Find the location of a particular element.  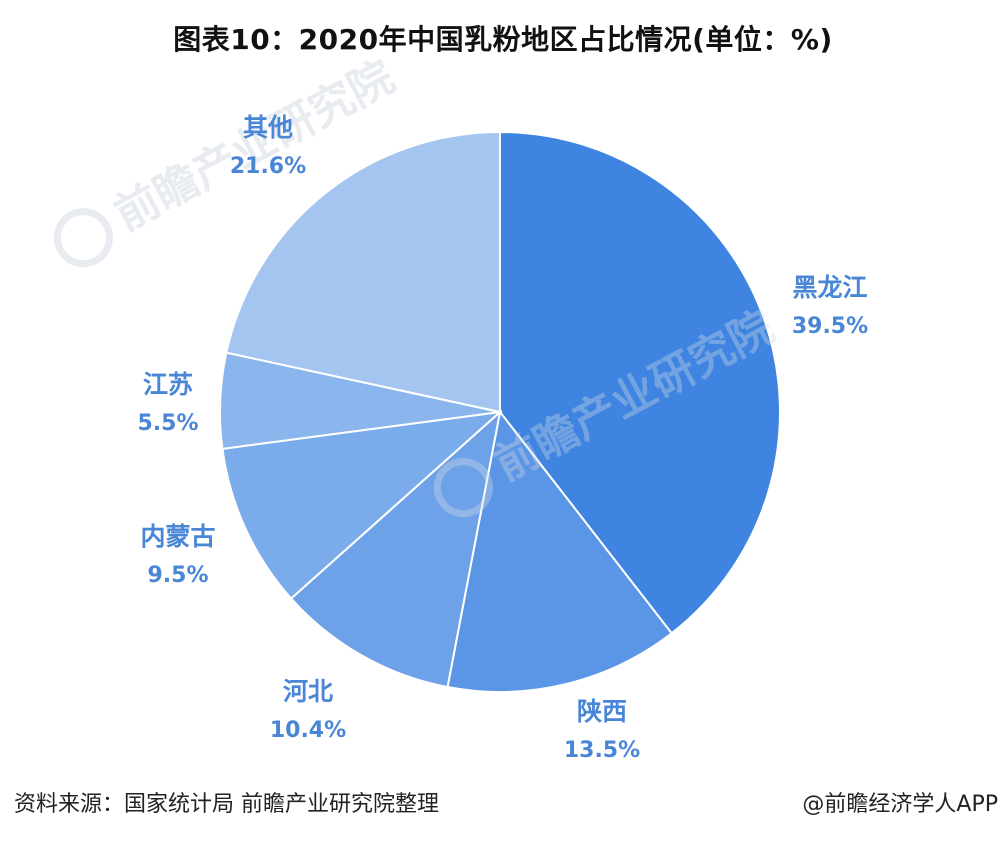

slice-label-name: 黑龙江 is located at coordinates (829, 287).